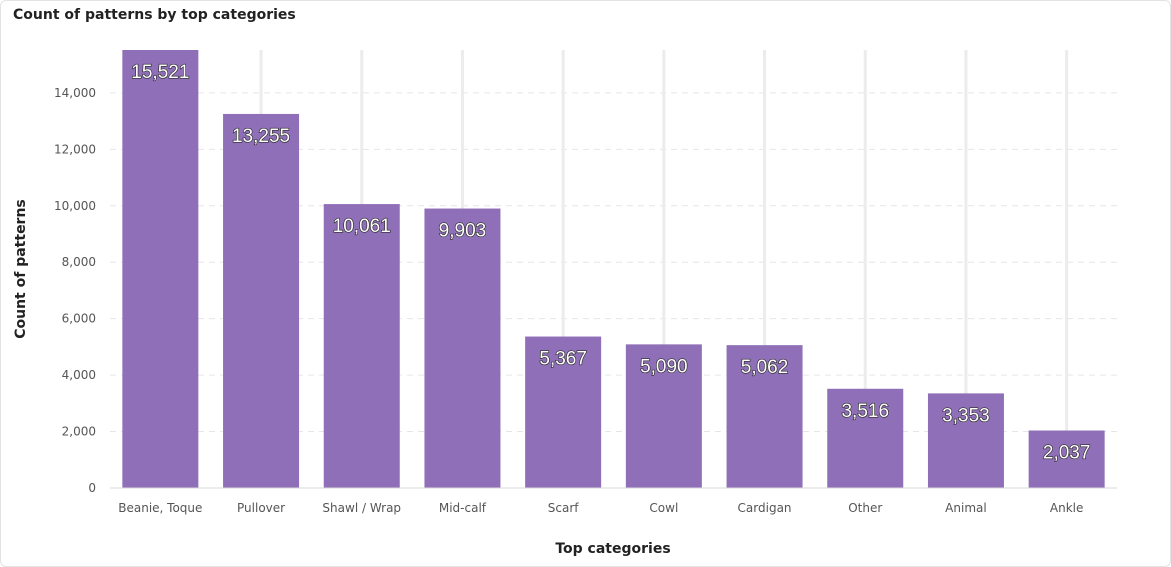 The height and width of the screenshot is (567, 1171). What do you see at coordinates (362, 226) in the screenshot?
I see `bar-value-label: 10,061` at bounding box center [362, 226].